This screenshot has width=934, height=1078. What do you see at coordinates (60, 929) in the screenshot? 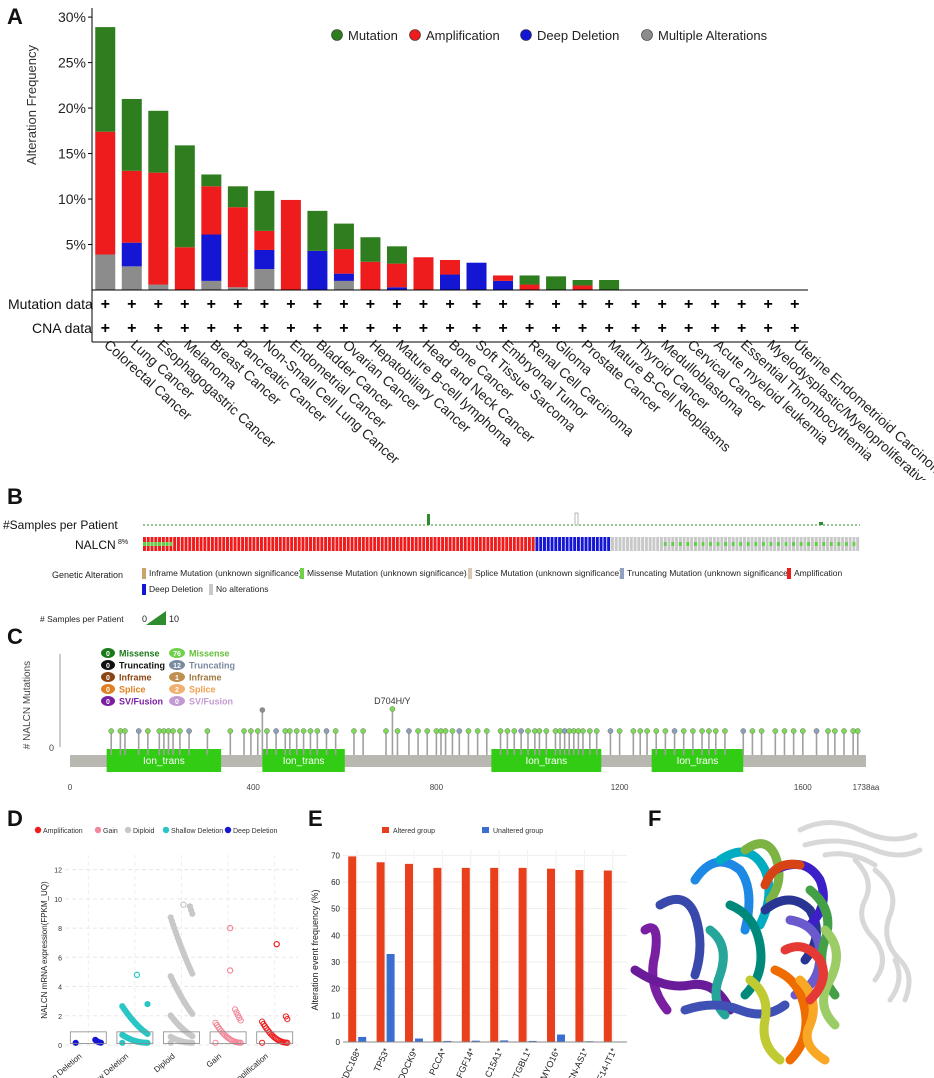
I see `y-tick-label: 8` at bounding box center [60, 929].